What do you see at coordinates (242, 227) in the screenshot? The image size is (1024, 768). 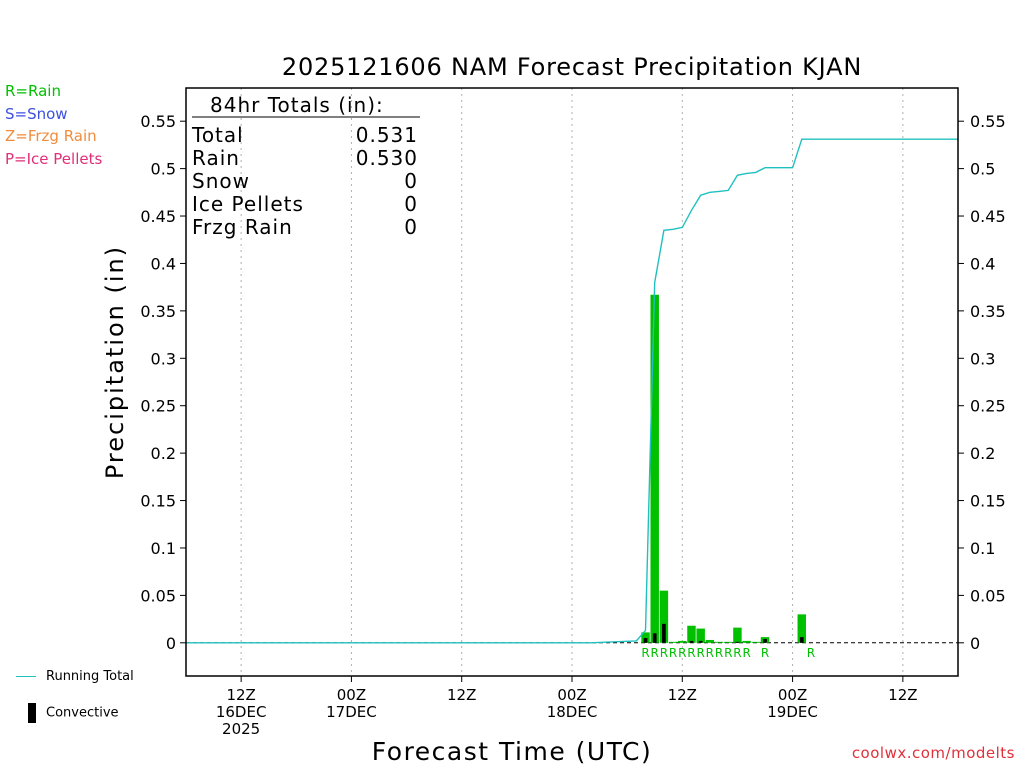 I see `totals-row-label: Frzg Rain` at bounding box center [242, 227].